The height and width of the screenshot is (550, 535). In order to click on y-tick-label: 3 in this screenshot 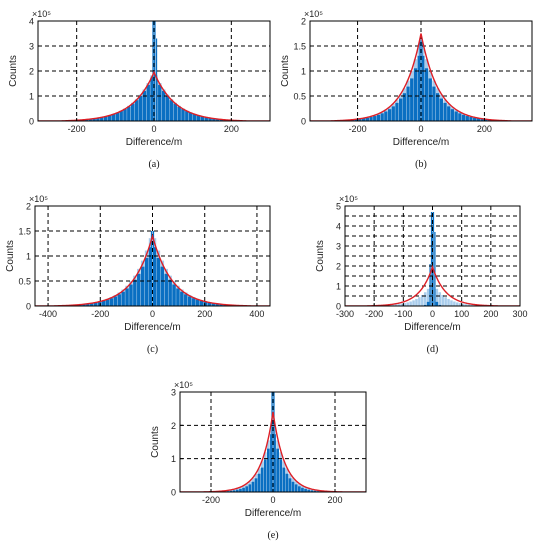, I will do `click(31, 47)`.